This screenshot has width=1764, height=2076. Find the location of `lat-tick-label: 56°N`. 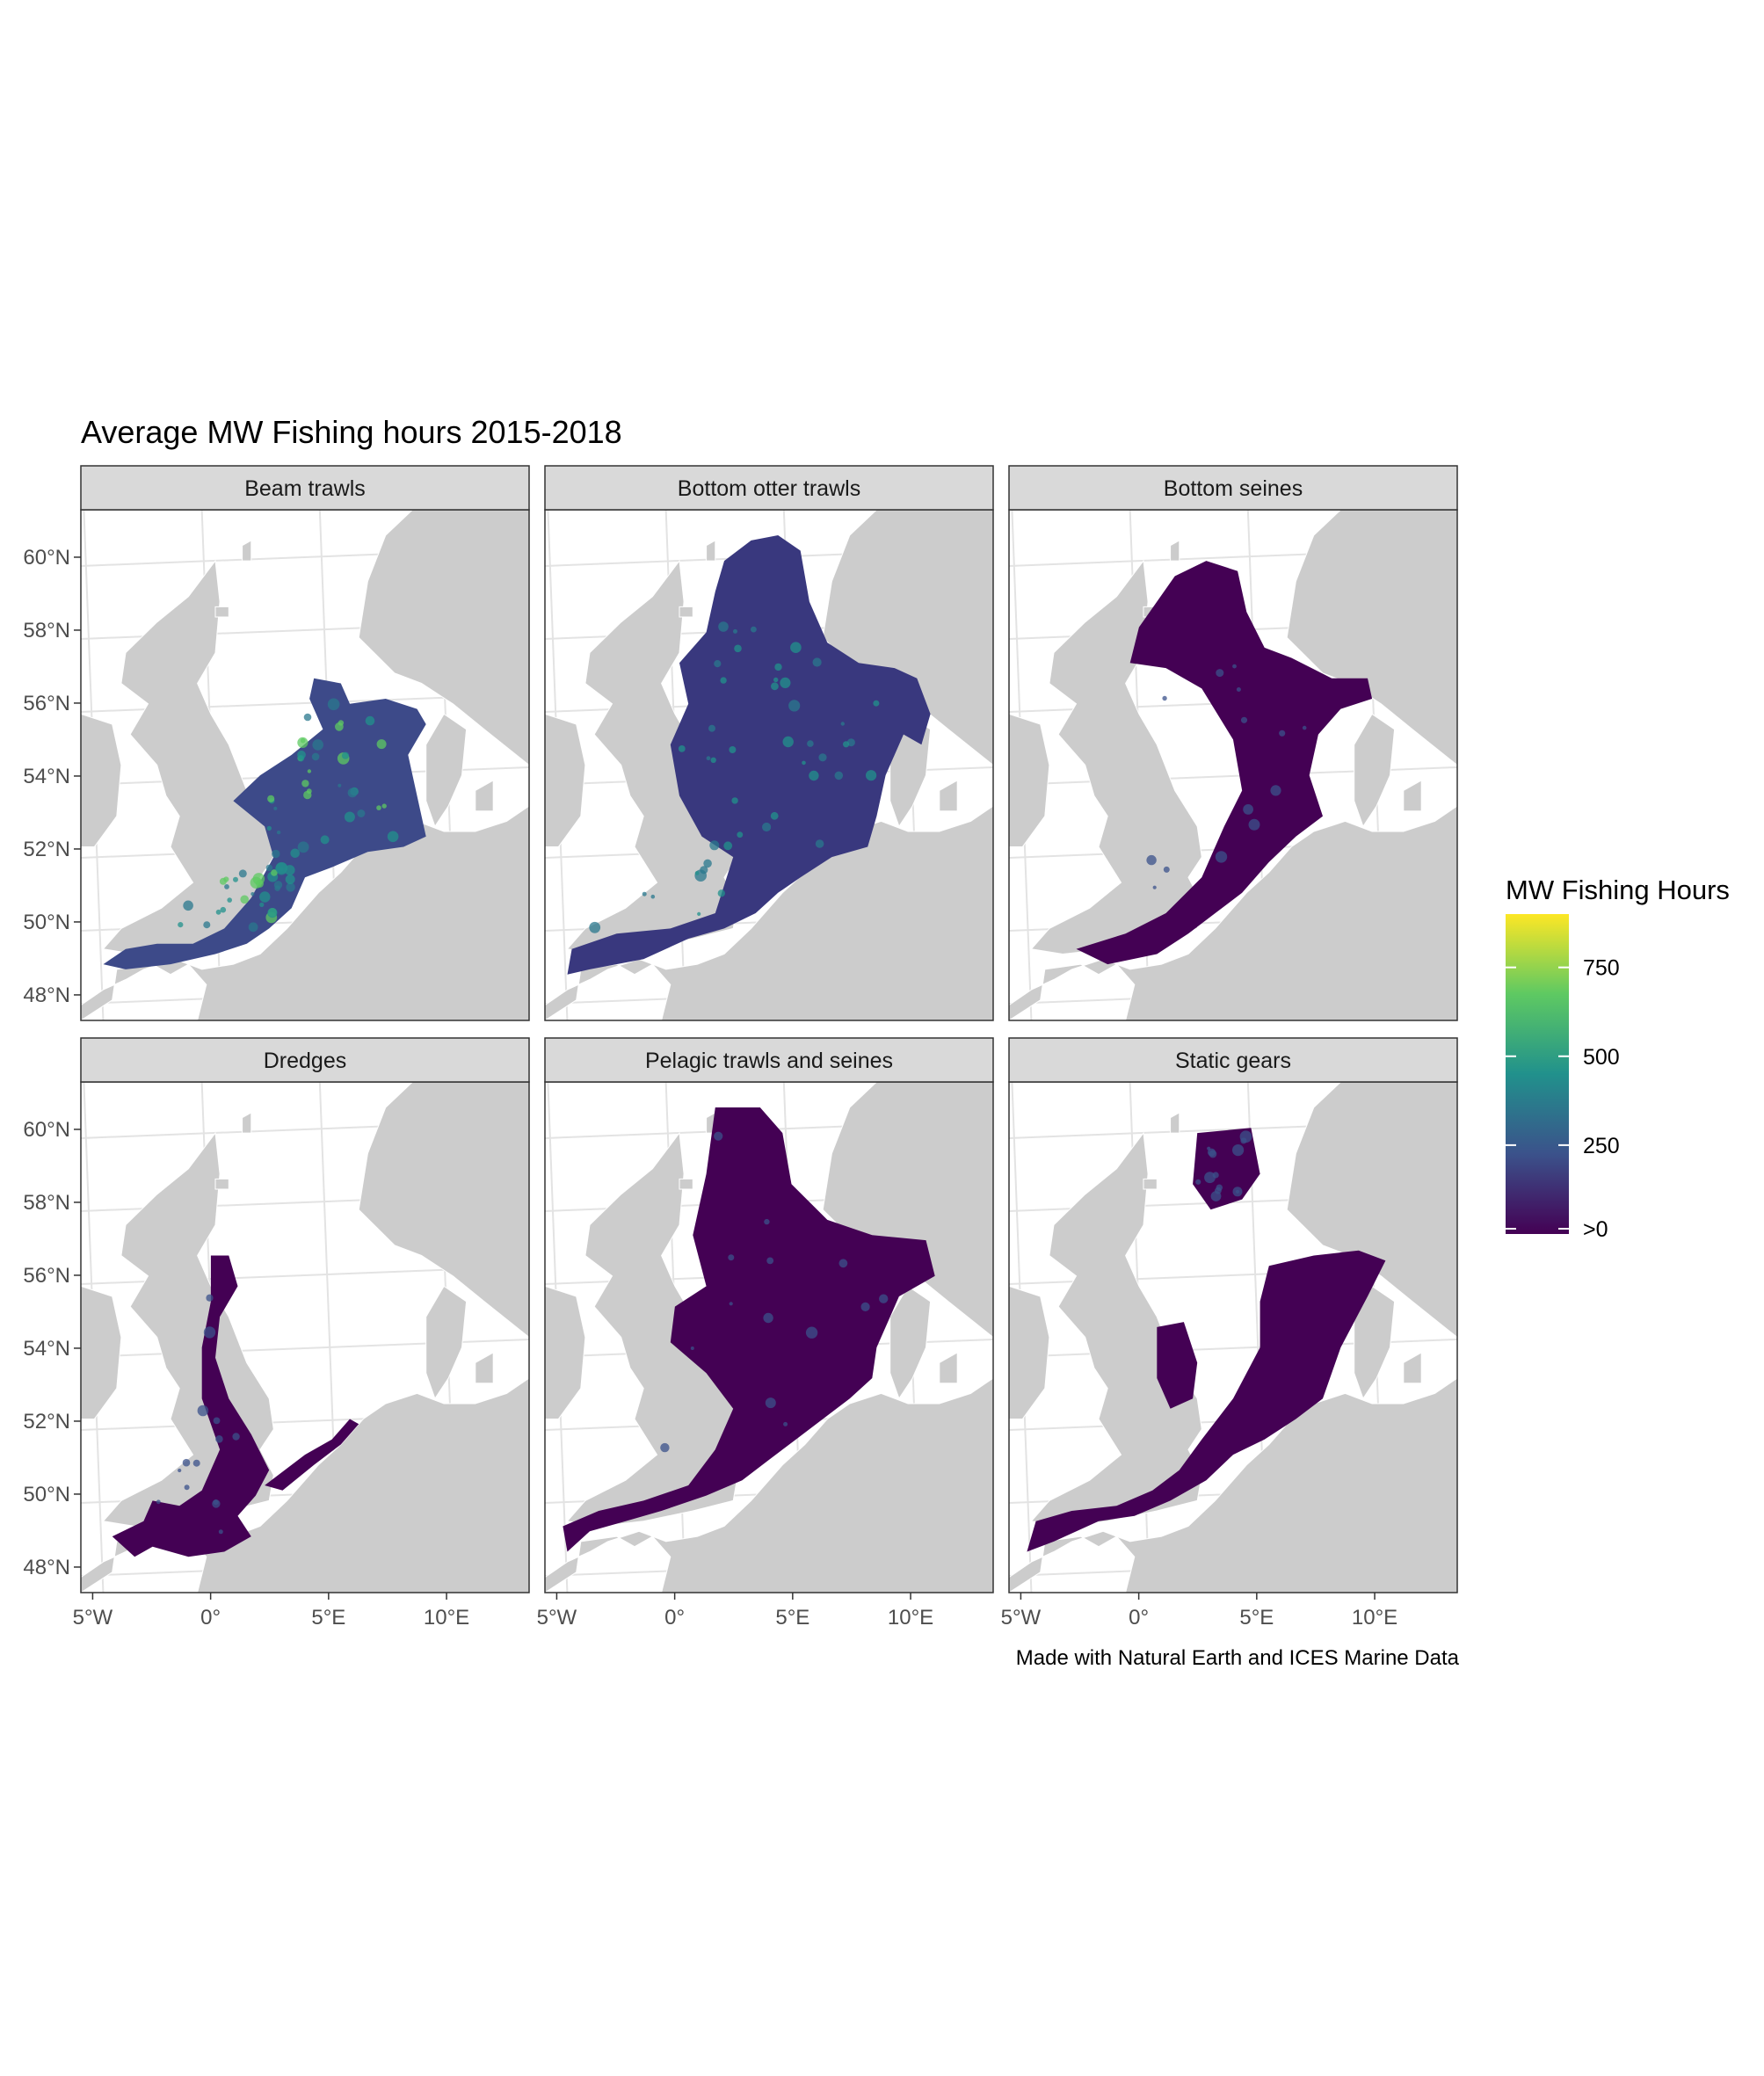

lat-tick-label: 56°N is located at coordinates (46, 703).